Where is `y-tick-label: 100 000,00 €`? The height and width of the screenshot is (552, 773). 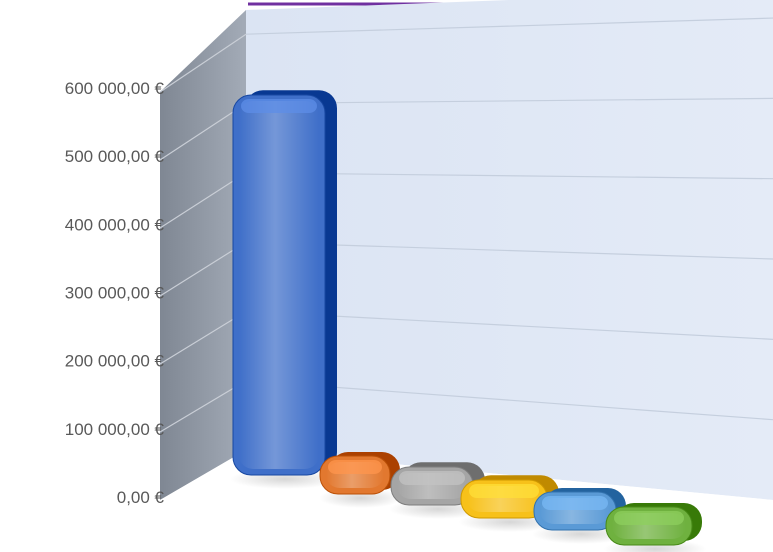
y-tick-label: 100 000,00 € is located at coordinates (115, 429).